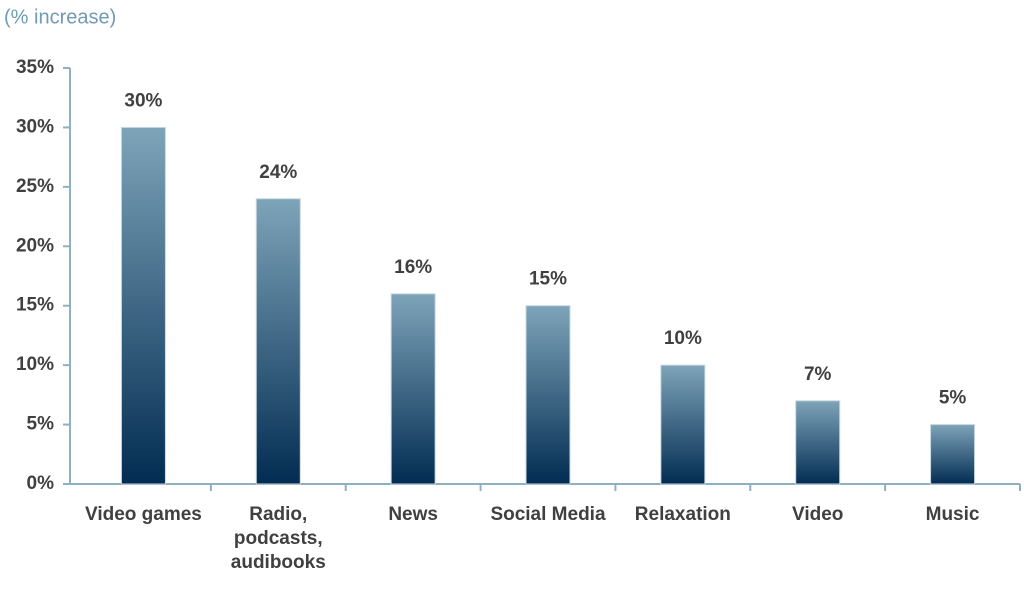  What do you see at coordinates (278, 172) in the screenshot?
I see `data-label: 24%` at bounding box center [278, 172].